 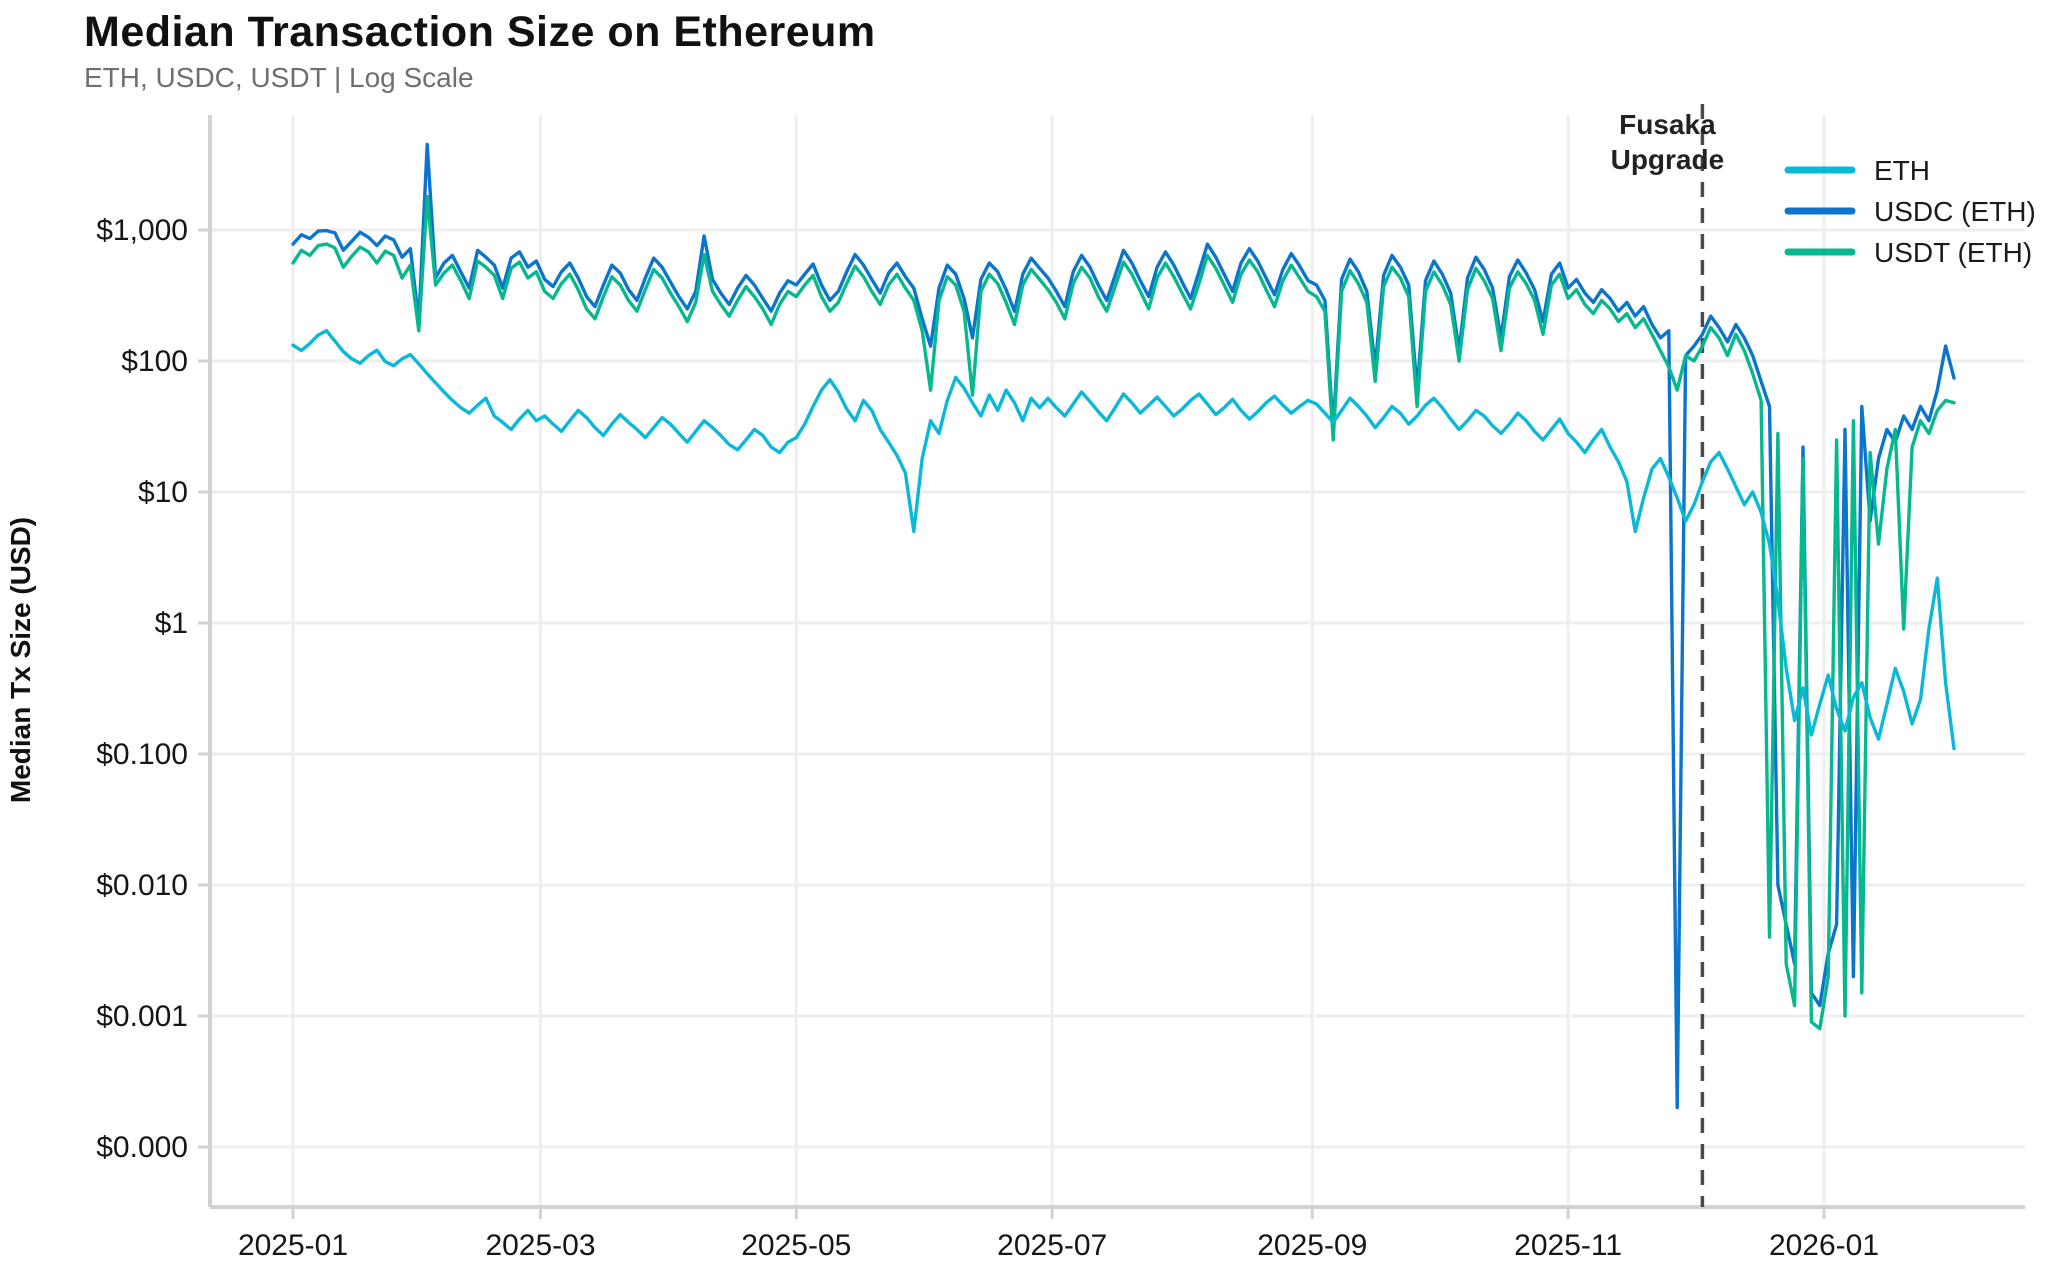 What do you see at coordinates (142, 1147) in the screenshot?
I see `y-tick-label: $0.000` at bounding box center [142, 1147].